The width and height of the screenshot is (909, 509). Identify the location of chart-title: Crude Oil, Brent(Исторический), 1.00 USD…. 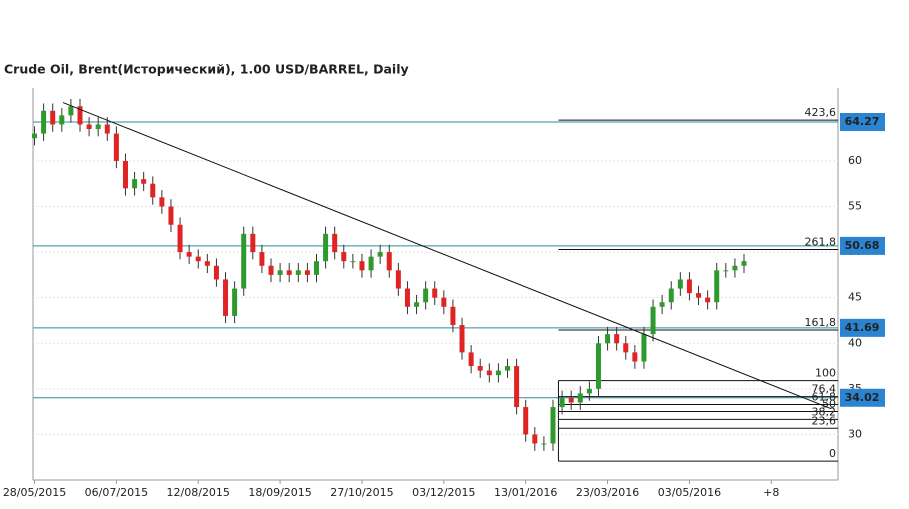
(206, 69).